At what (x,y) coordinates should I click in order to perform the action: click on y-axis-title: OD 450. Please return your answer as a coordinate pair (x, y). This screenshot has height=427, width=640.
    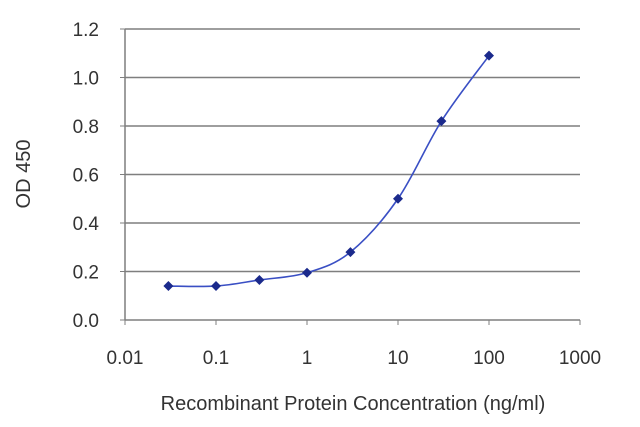
    Looking at the image, I should click on (24, 174).